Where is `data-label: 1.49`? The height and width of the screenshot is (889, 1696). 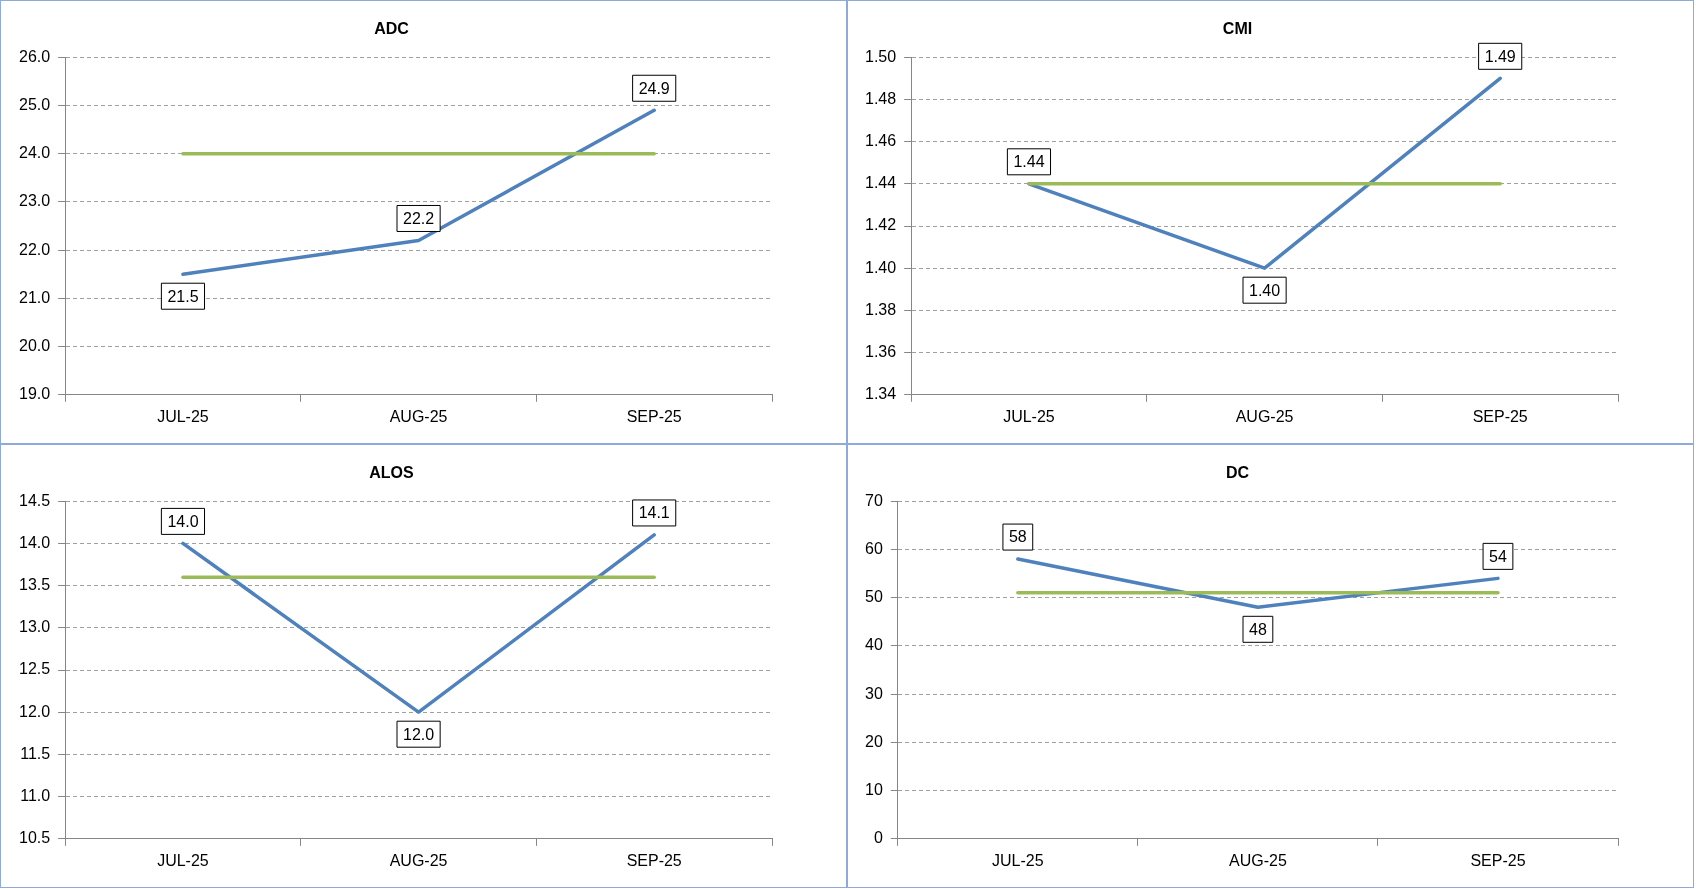
data-label: 1.49 is located at coordinates (1500, 56).